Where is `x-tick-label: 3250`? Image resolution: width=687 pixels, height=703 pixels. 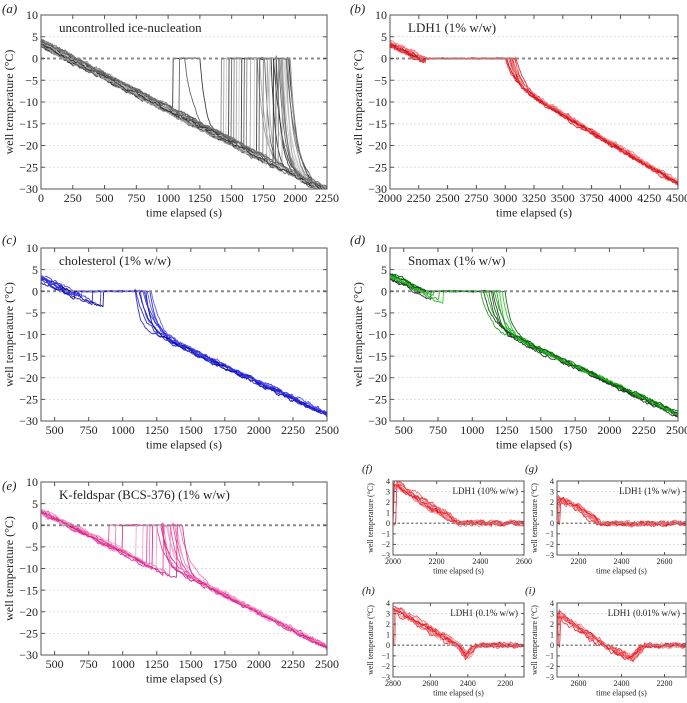
x-tick-label: 3250 is located at coordinates (534, 198).